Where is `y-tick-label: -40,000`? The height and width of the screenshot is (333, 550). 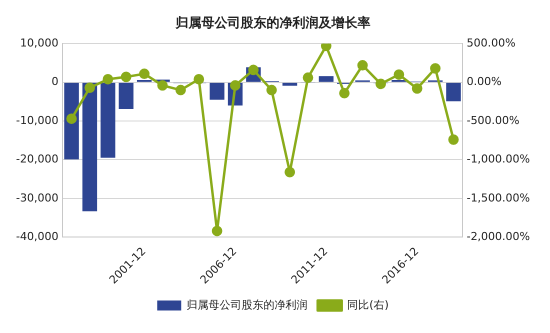
y-tick-label: -40,000 is located at coordinates (37, 237).